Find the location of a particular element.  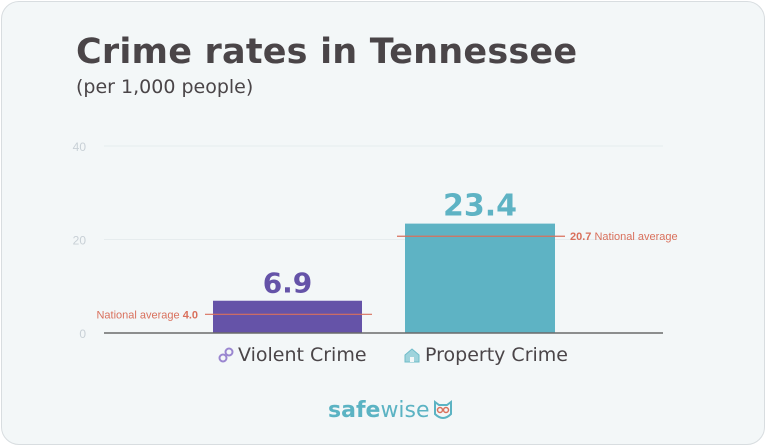

legend-label: Violent Crime is located at coordinates (302, 355).